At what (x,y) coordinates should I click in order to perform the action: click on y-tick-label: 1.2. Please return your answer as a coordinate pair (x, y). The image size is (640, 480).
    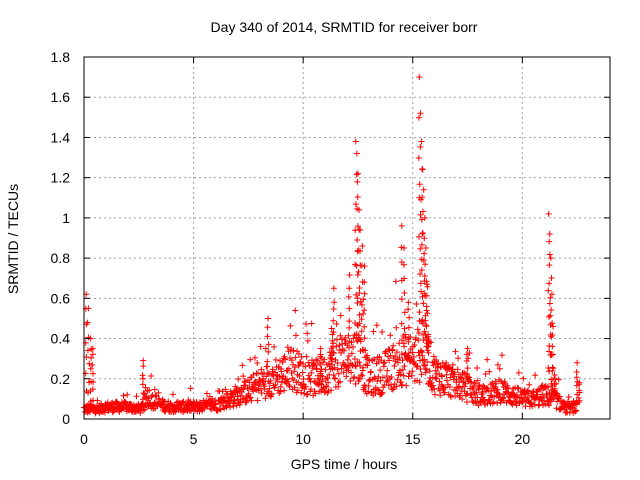
    Looking at the image, I should click on (61, 178).